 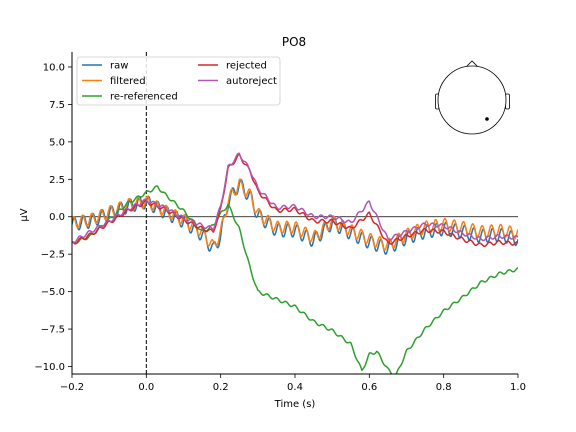 What do you see at coordinates (221, 387) in the screenshot?
I see `x-tick-label: 0.2` at bounding box center [221, 387].